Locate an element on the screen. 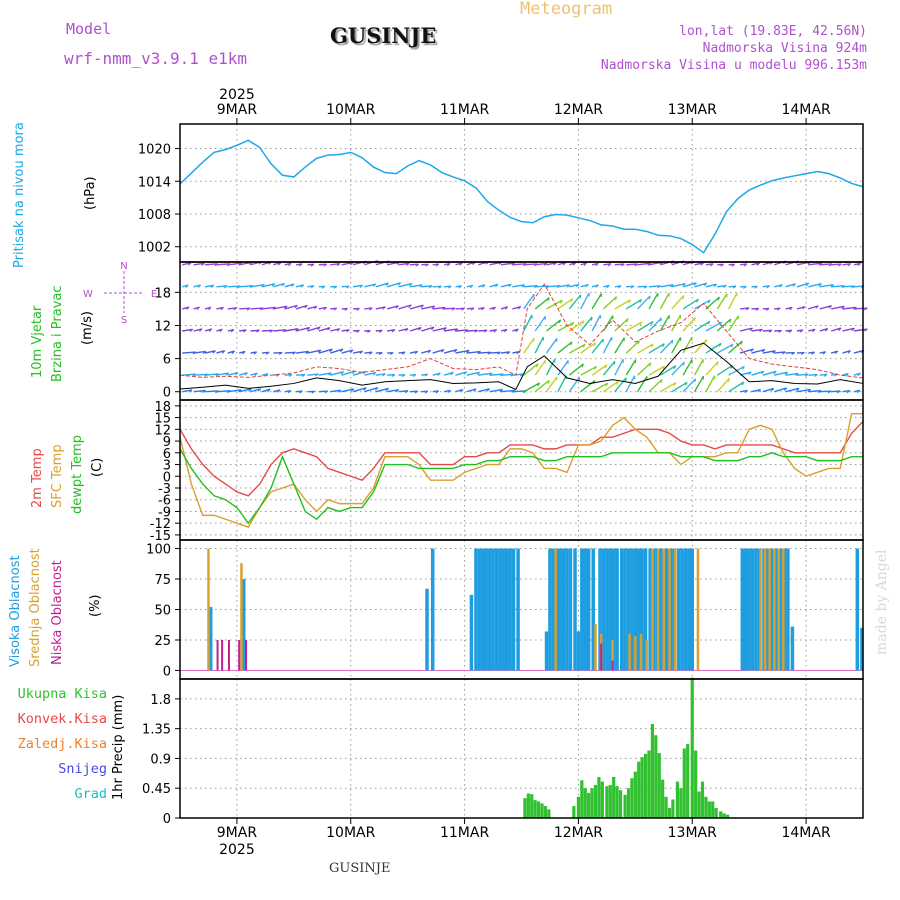  coords-text: lon,lat (19.83E, 42.56N) is located at coordinates (773, 31).